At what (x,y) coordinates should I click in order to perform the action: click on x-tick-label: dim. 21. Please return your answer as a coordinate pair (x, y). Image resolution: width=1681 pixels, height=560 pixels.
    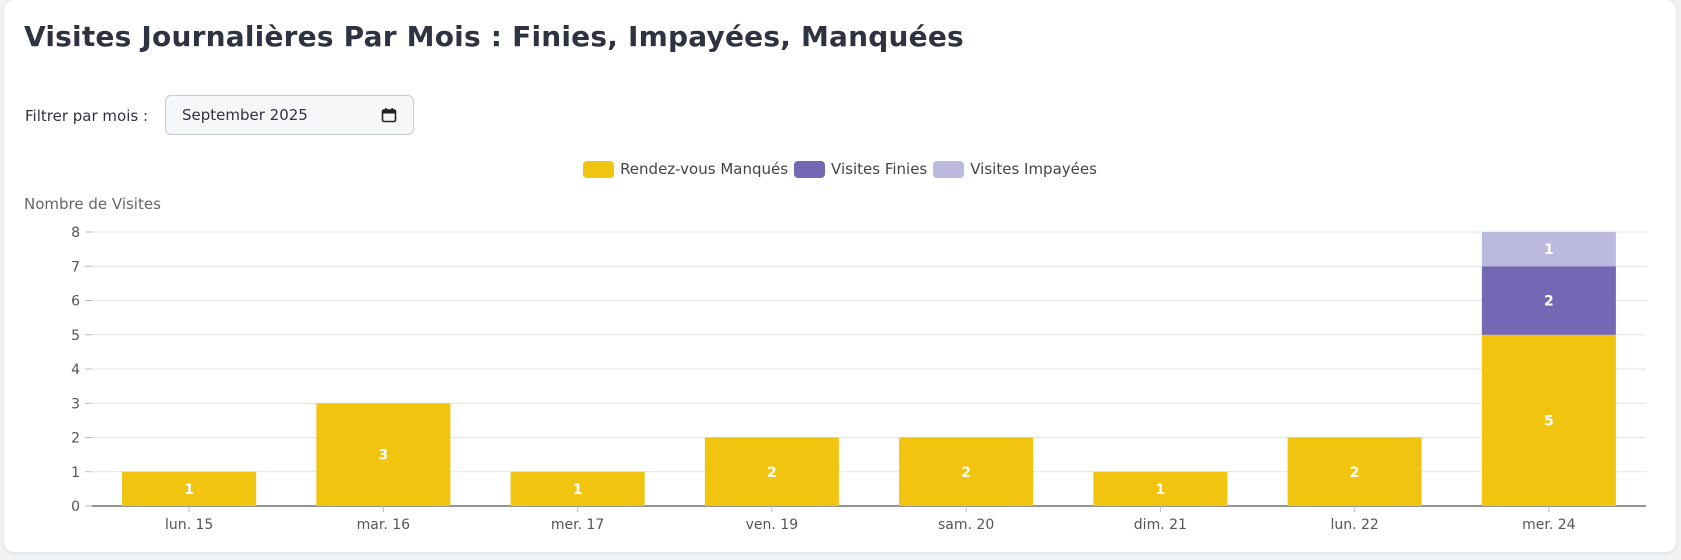
    Looking at the image, I should click on (1160, 525).